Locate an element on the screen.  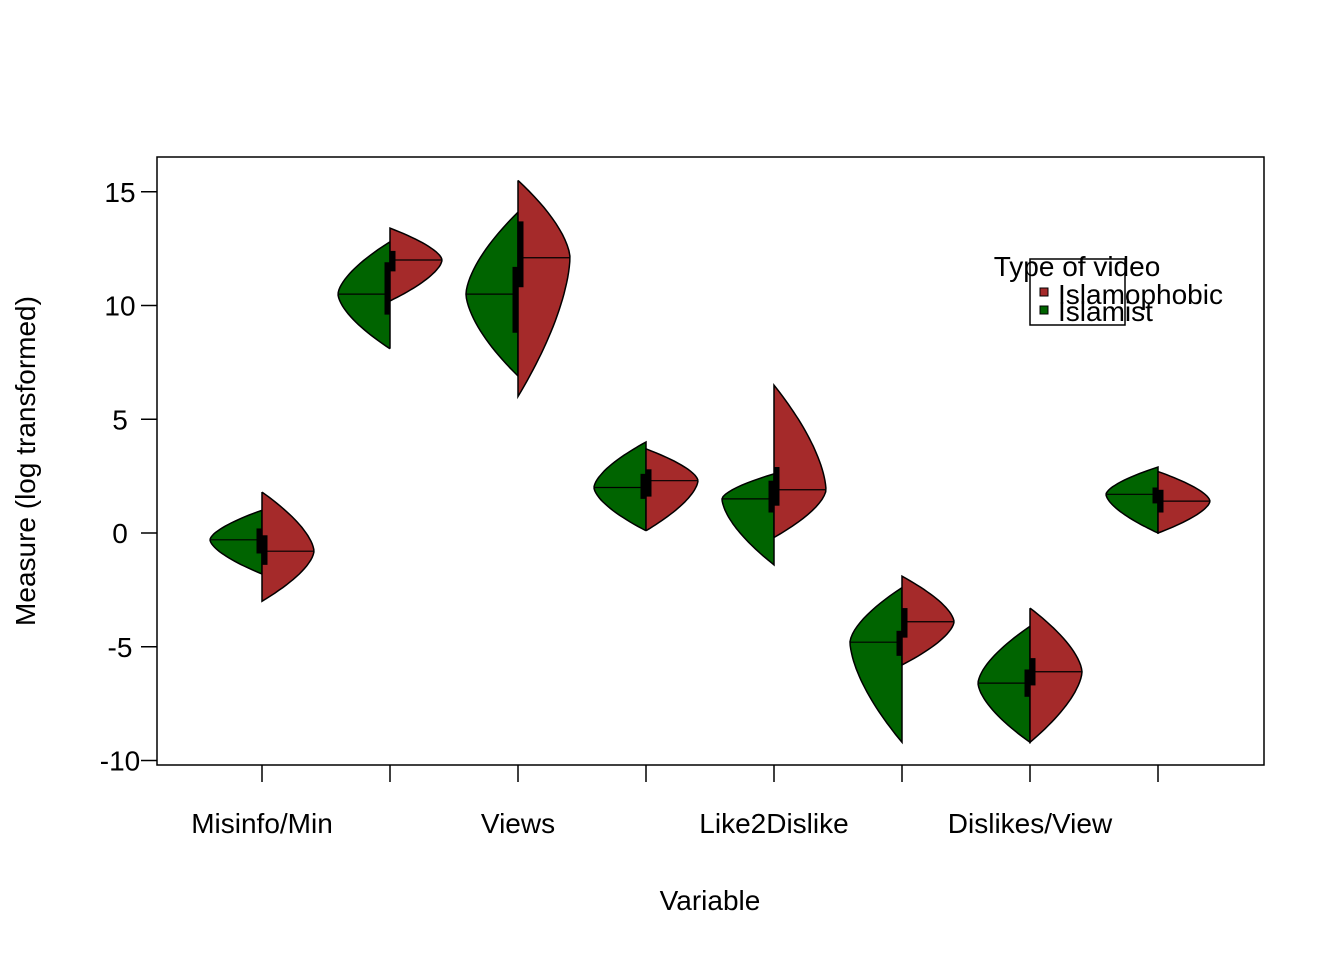
y-axis: -10 -5 0 5 10 15 is located at coordinates (128, 477).